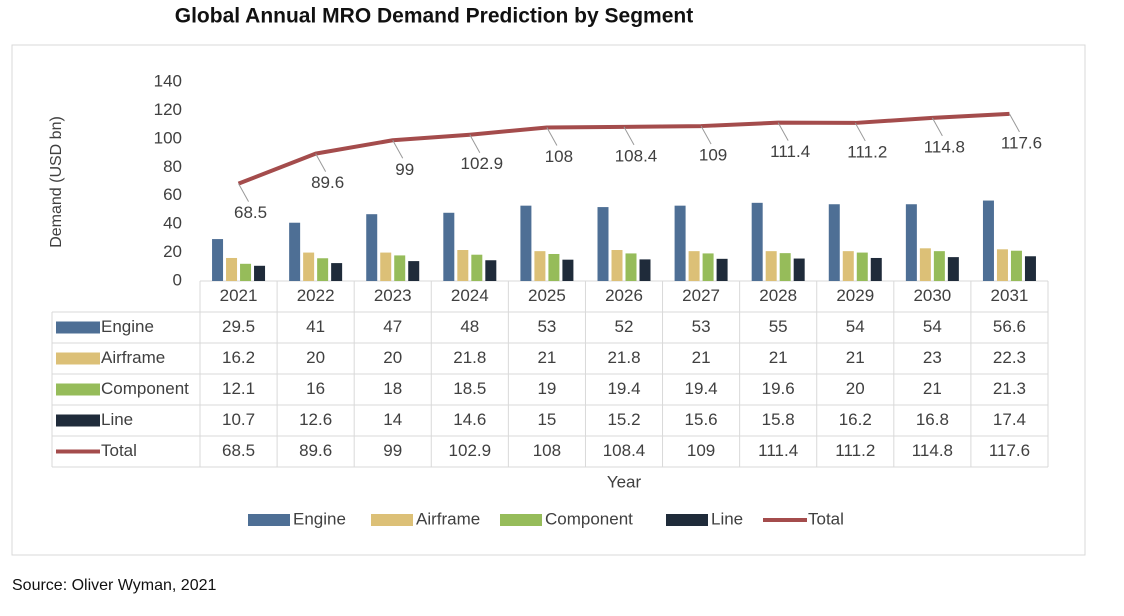 This screenshot has height=616, width=1124. What do you see at coordinates (727, 518) in the screenshot?
I see `legend-label: Line` at bounding box center [727, 518].